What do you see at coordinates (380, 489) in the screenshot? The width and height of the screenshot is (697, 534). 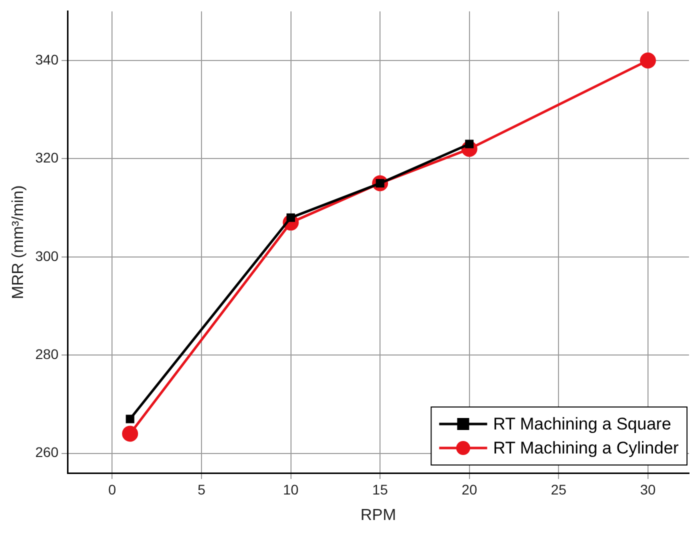 I see `x-tick-label: 15` at bounding box center [380, 489].